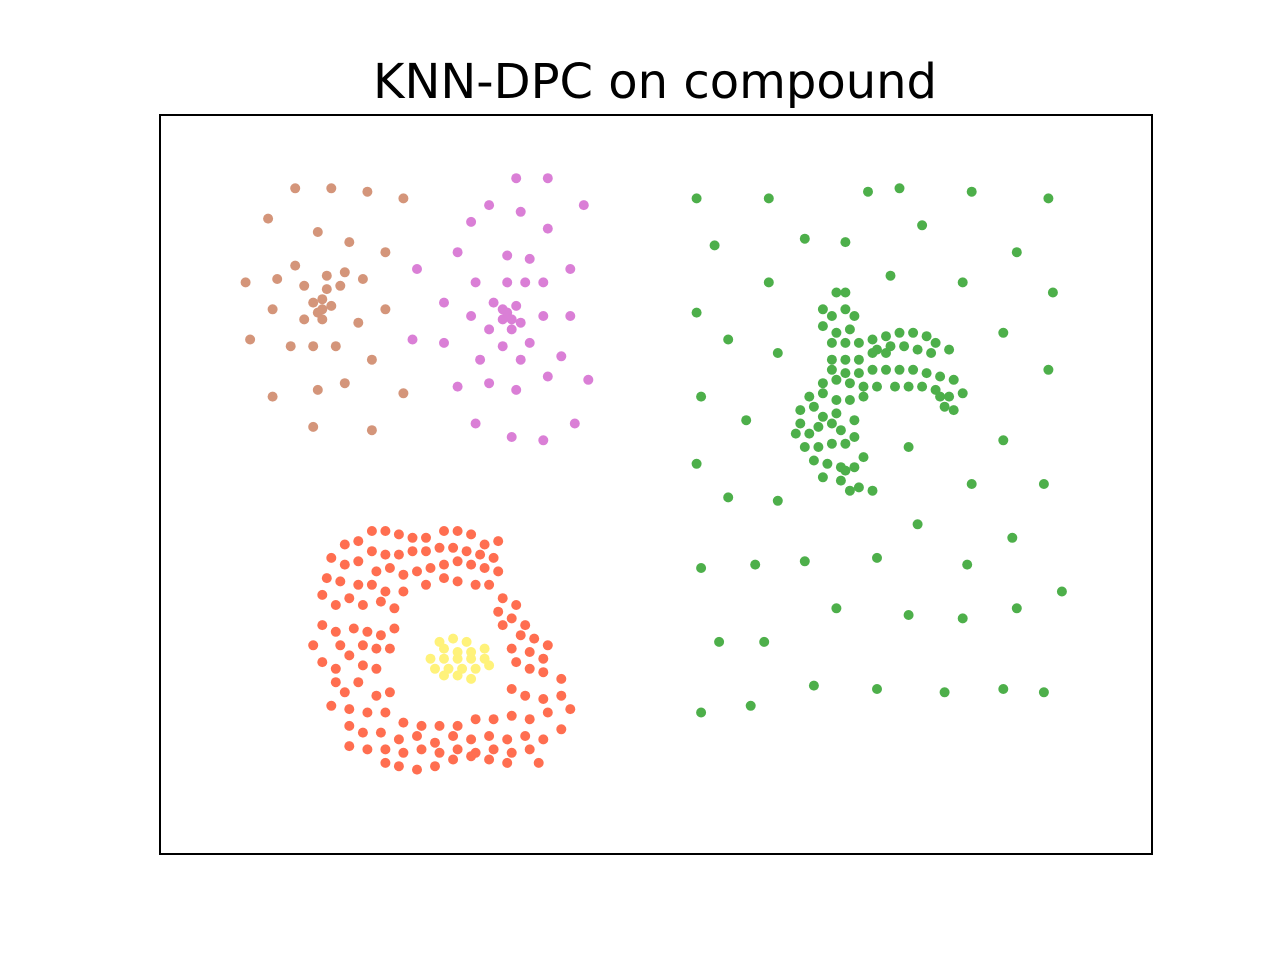 The width and height of the screenshot is (1280, 960). What do you see at coordinates (500, 309) in the screenshot?
I see `cluster-2-group` at bounding box center [500, 309].